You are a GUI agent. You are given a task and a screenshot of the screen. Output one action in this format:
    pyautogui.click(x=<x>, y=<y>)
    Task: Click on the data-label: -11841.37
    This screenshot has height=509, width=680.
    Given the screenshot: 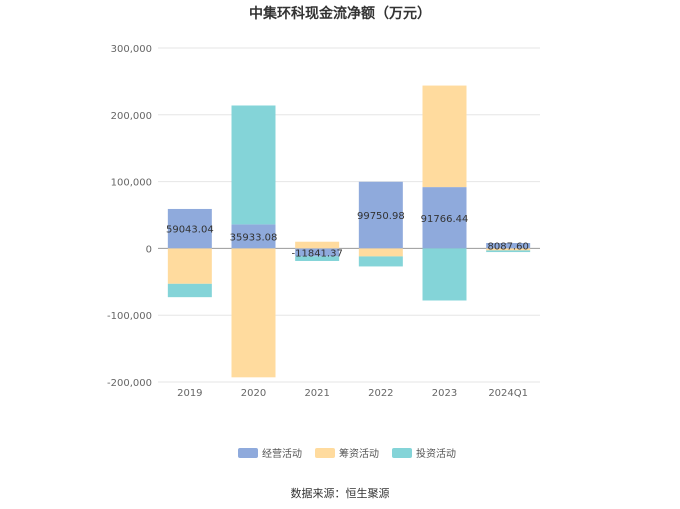 What is the action you would take?
    pyautogui.click(x=317, y=253)
    